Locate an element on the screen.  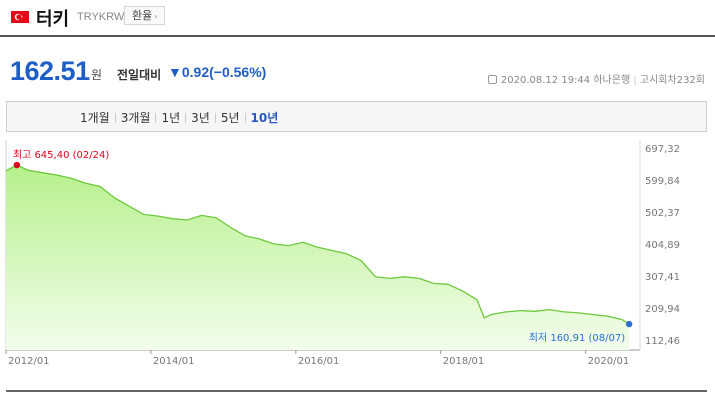
change-amount: 0.92 is located at coordinates (195, 72).